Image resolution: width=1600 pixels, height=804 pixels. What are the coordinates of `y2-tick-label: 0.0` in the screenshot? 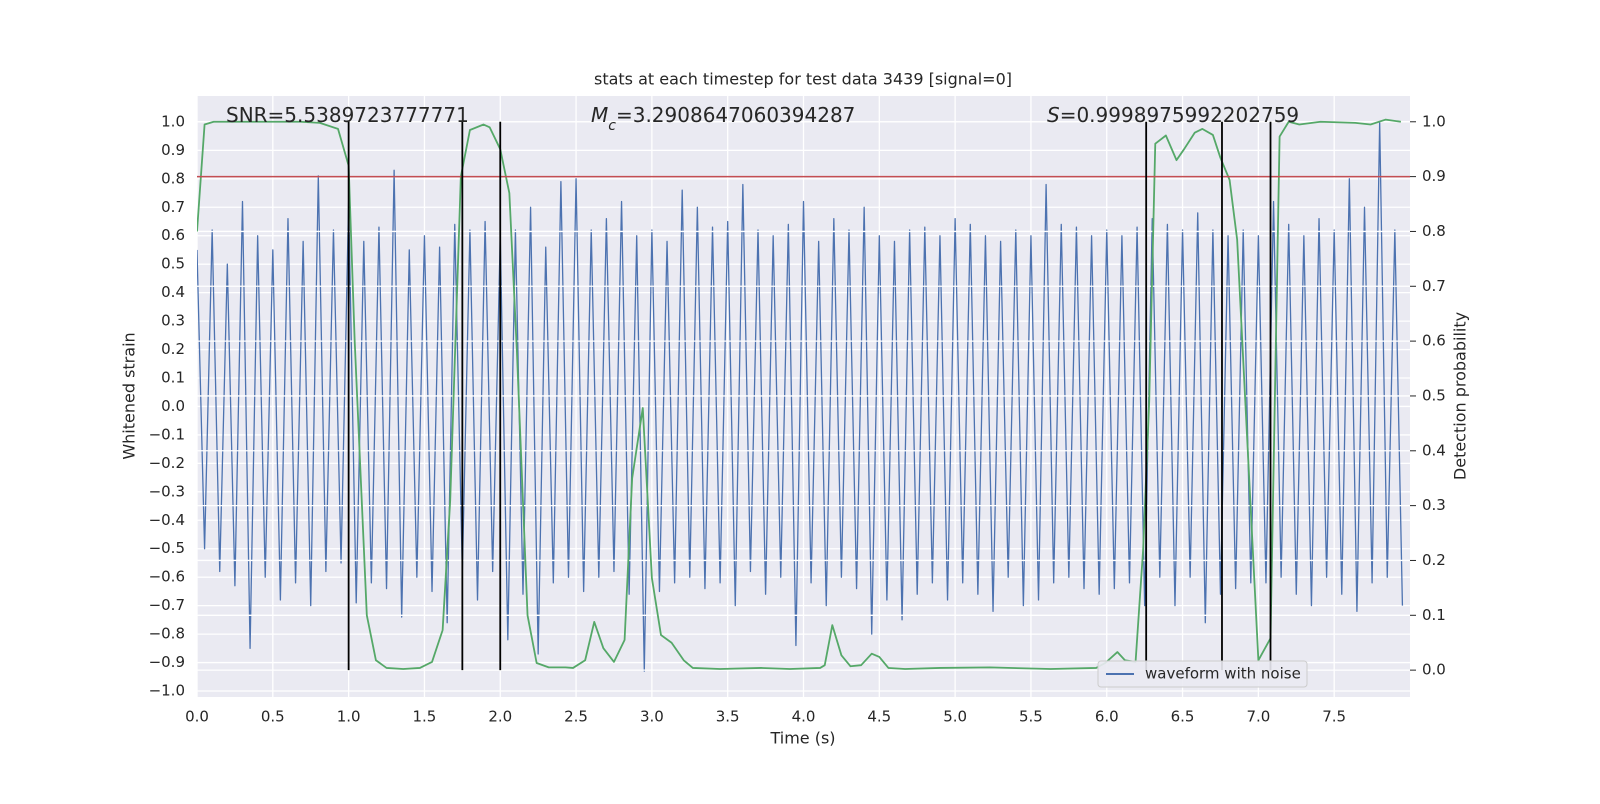 It's located at (1434, 670).